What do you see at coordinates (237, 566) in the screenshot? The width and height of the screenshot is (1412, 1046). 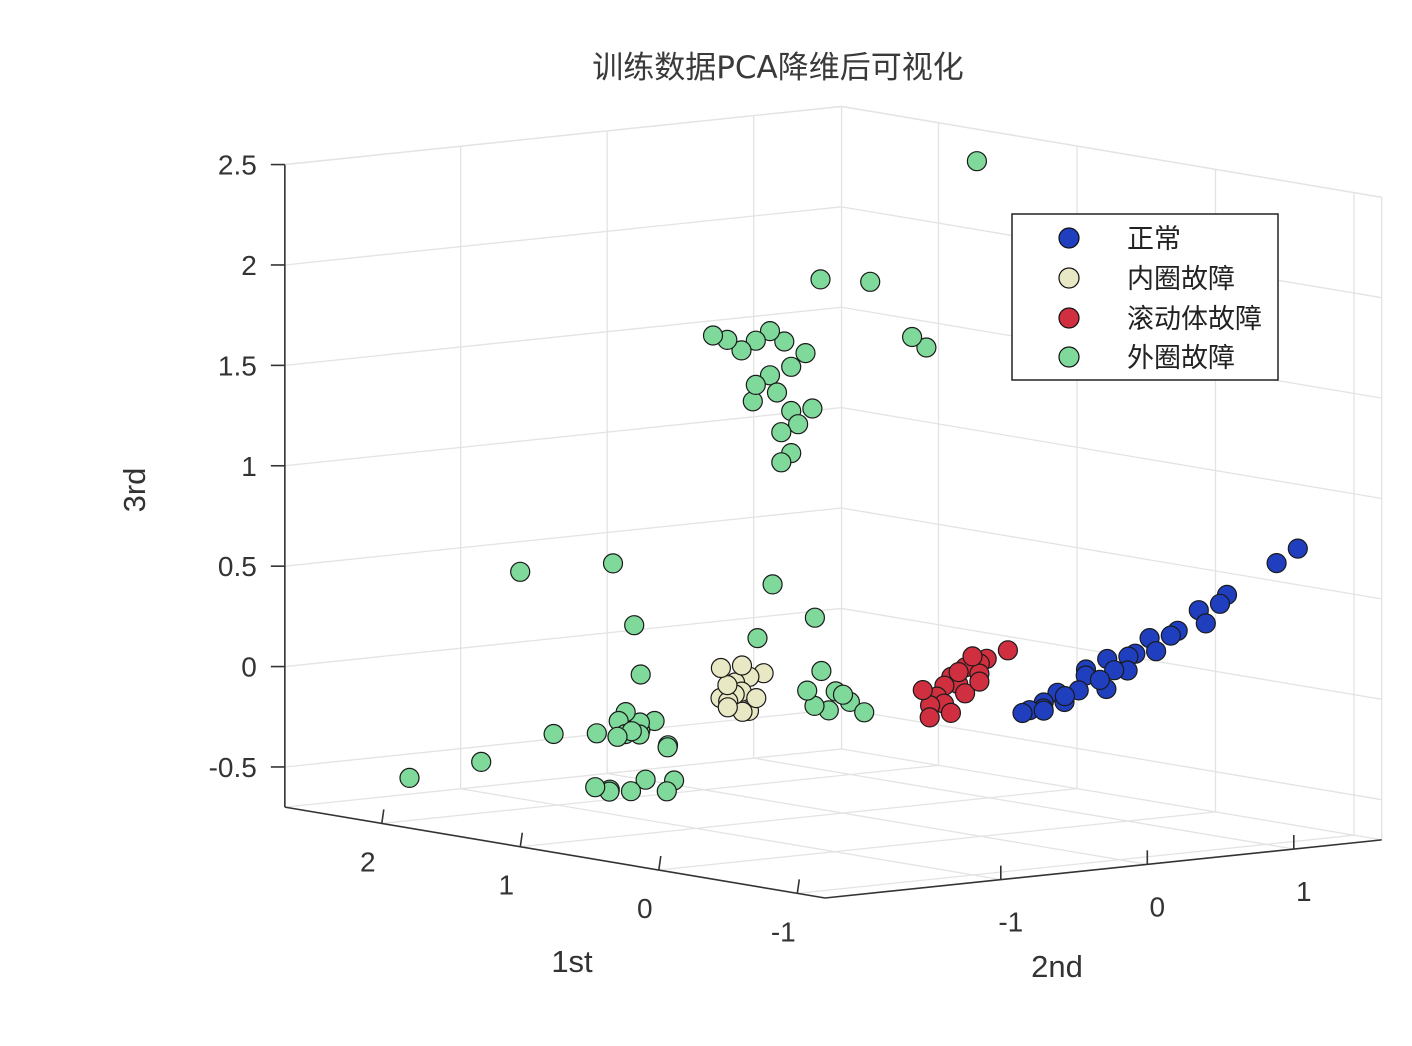 I see `z-tick-label: 0.5` at bounding box center [237, 566].